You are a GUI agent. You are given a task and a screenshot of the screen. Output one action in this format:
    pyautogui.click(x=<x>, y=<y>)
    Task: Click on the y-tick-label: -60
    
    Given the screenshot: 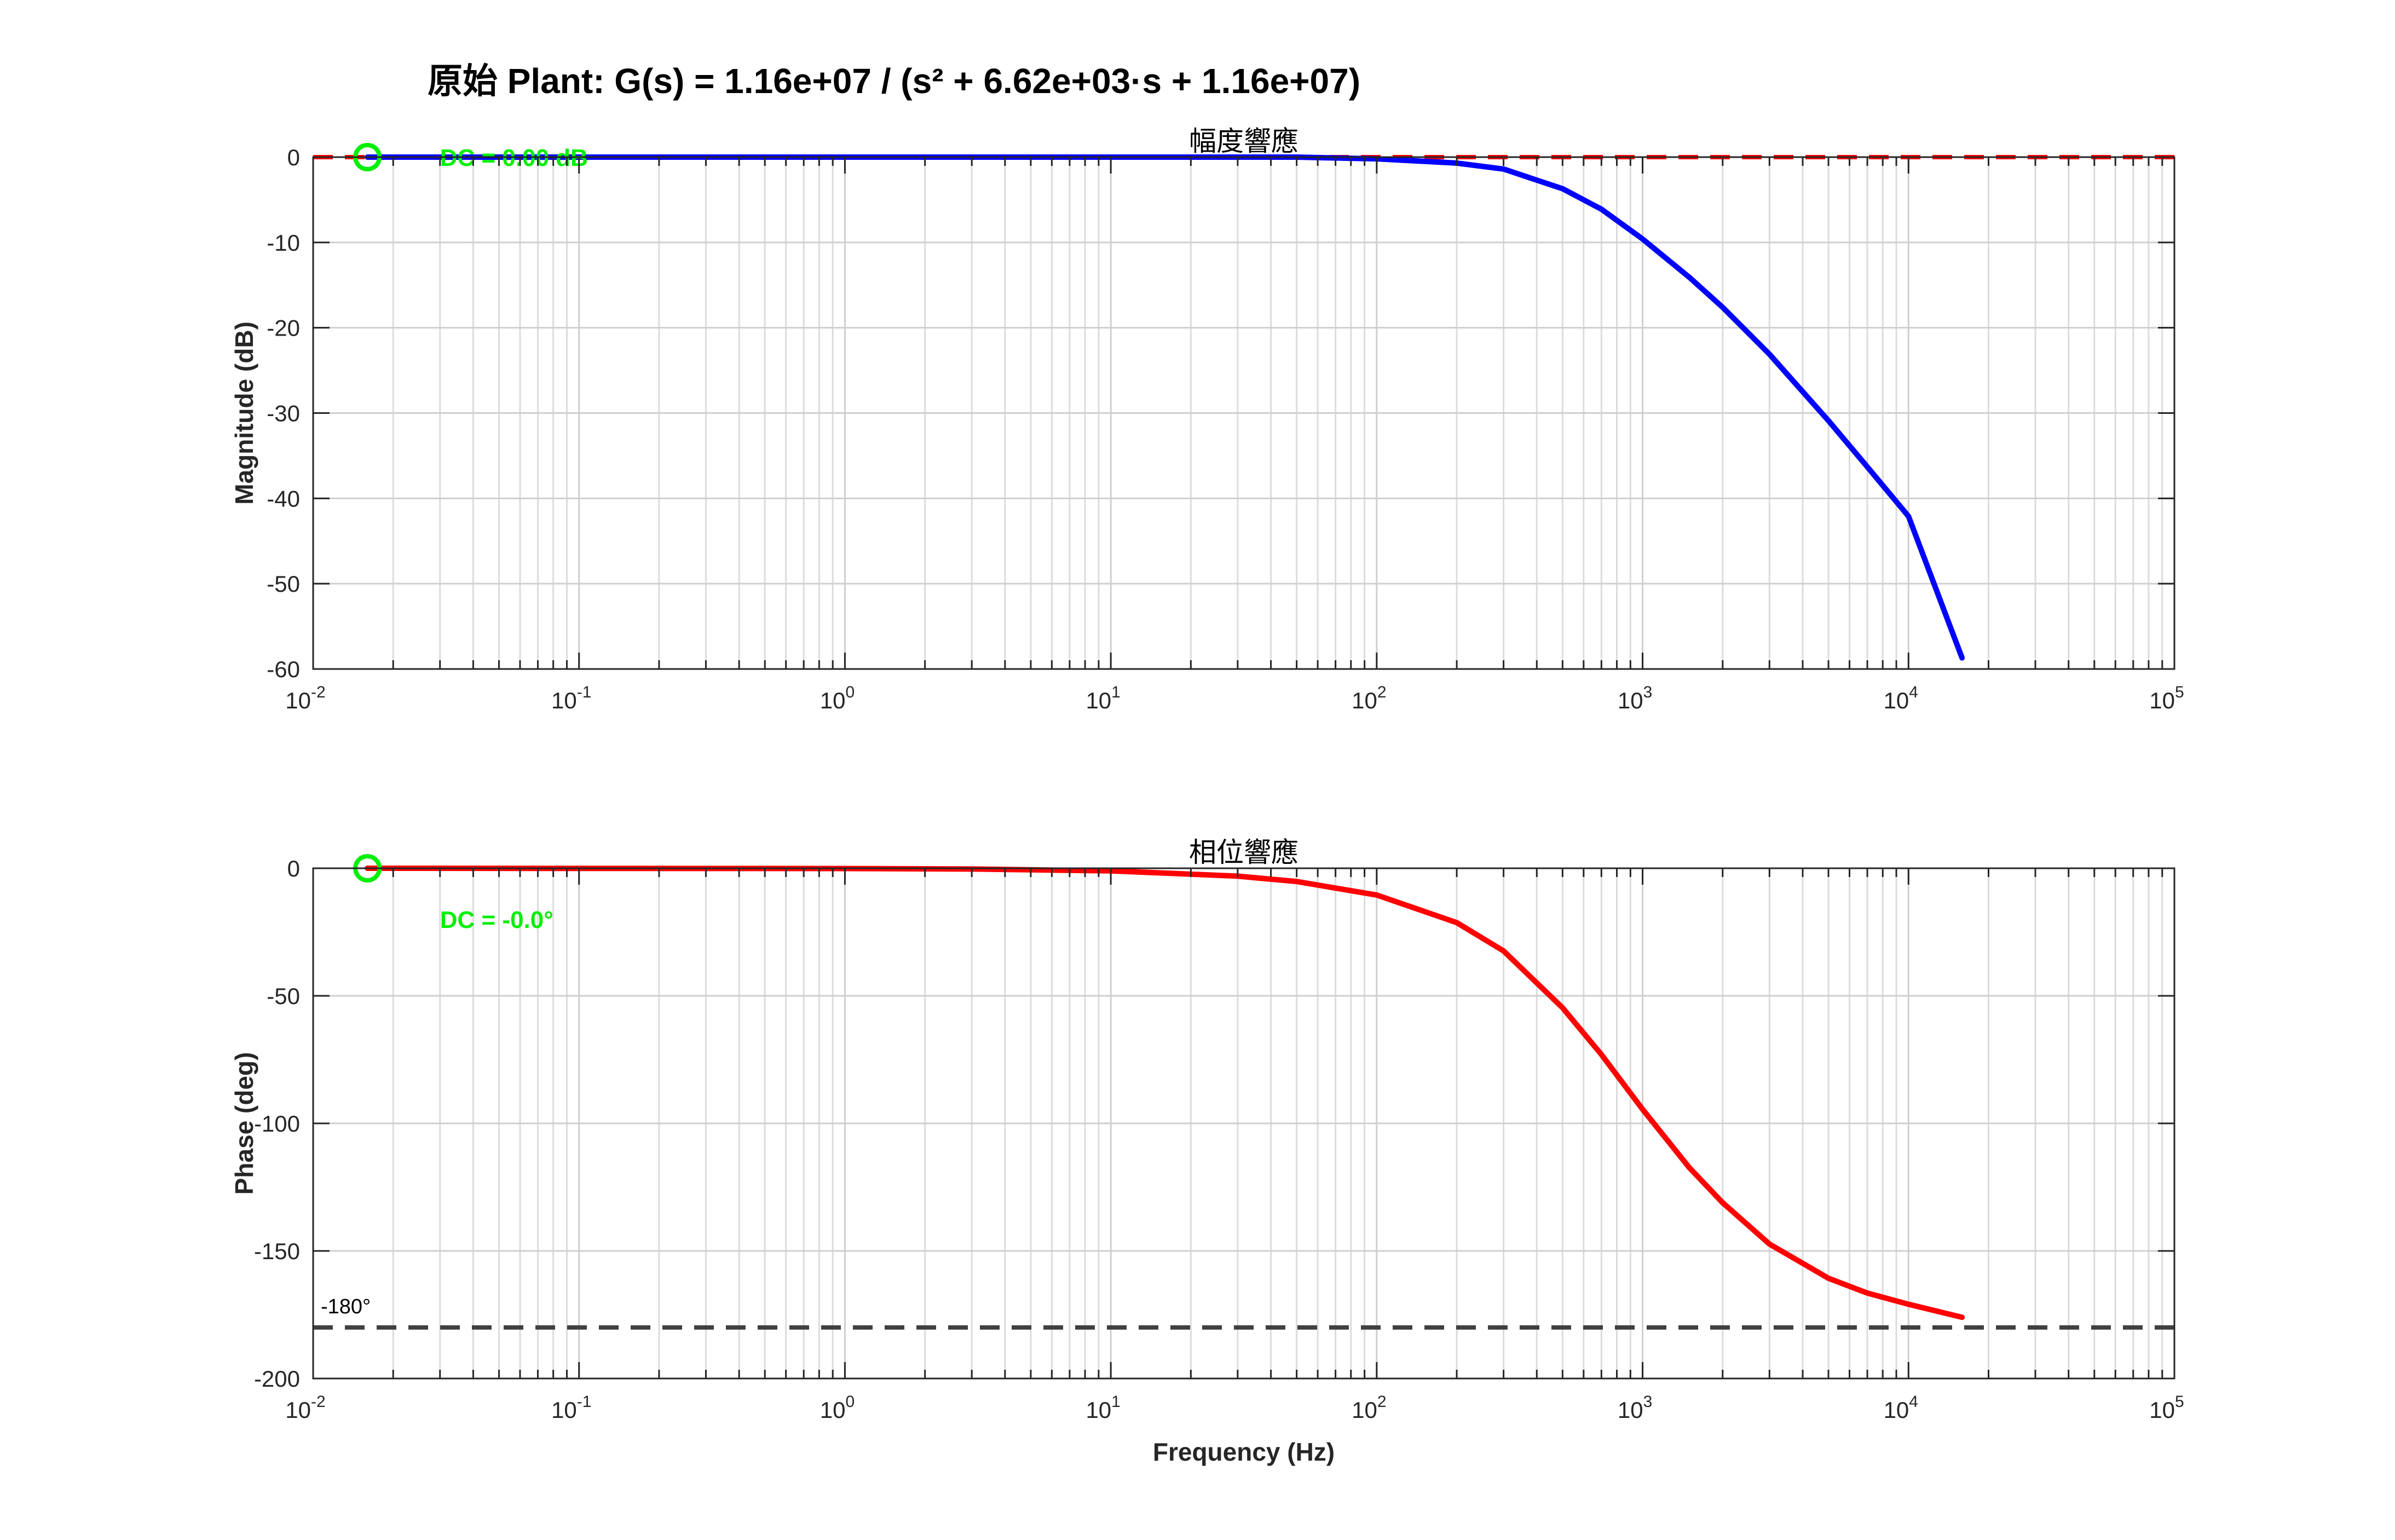 What is the action you would take?
    pyautogui.click(x=283, y=669)
    